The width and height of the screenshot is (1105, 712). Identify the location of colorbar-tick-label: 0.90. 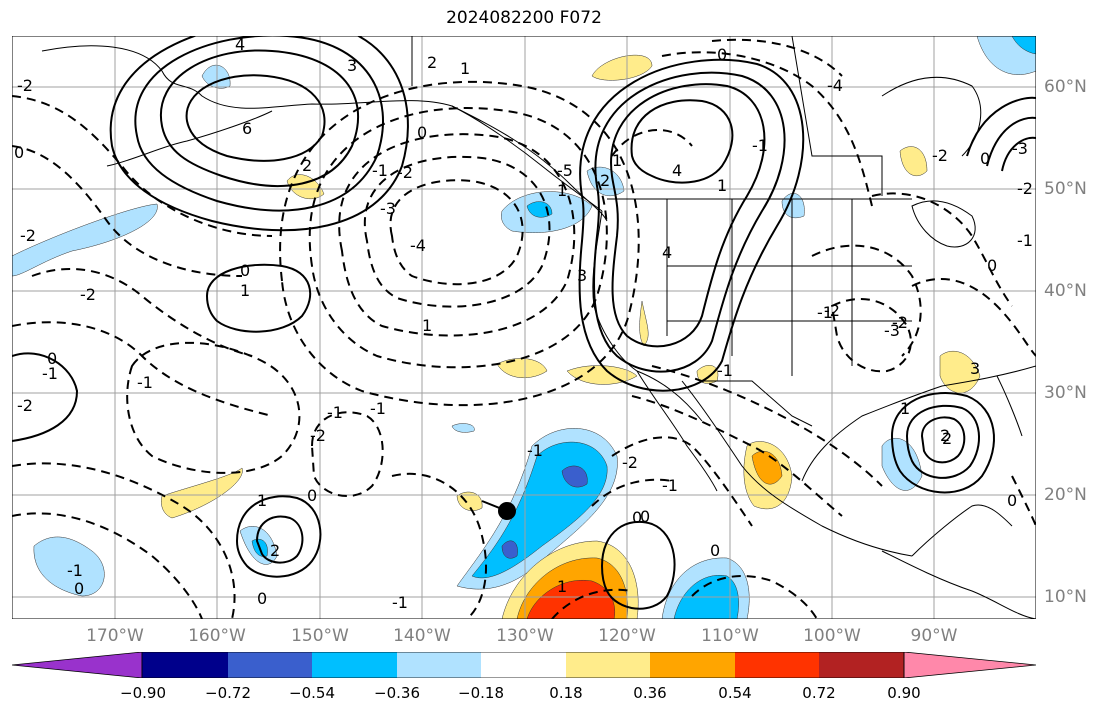
(904, 693).